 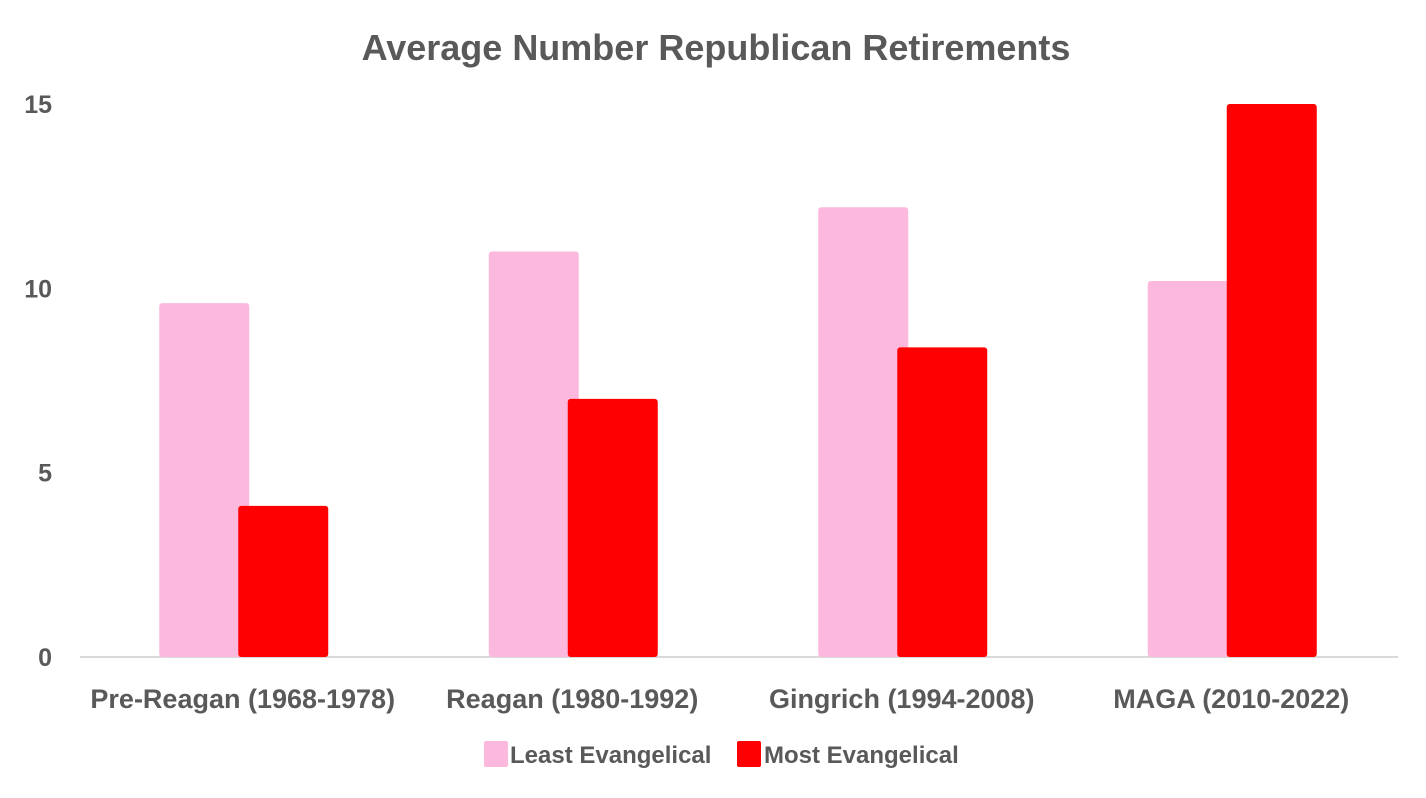 What do you see at coordinates (45, 658) in the screenshot?
I see `y-tick-label: 0` at bounding box center [45, 658].